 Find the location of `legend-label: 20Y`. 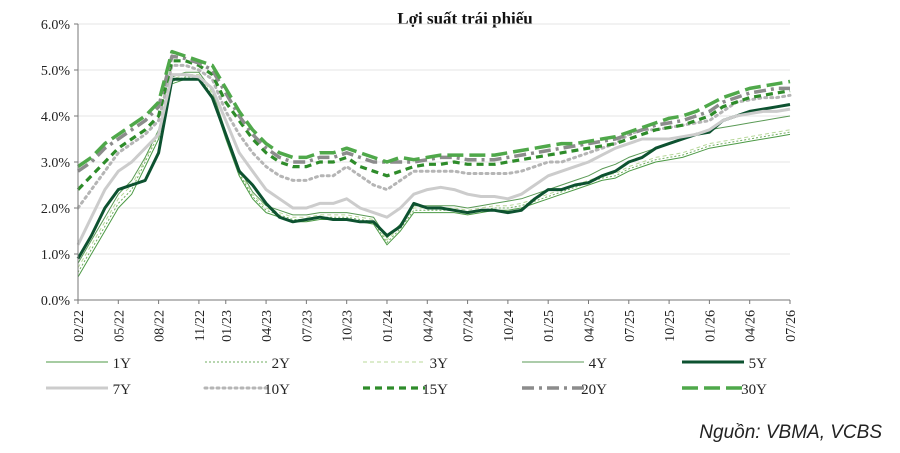

legend-label: 20Y is located at coordinates (594, 390).